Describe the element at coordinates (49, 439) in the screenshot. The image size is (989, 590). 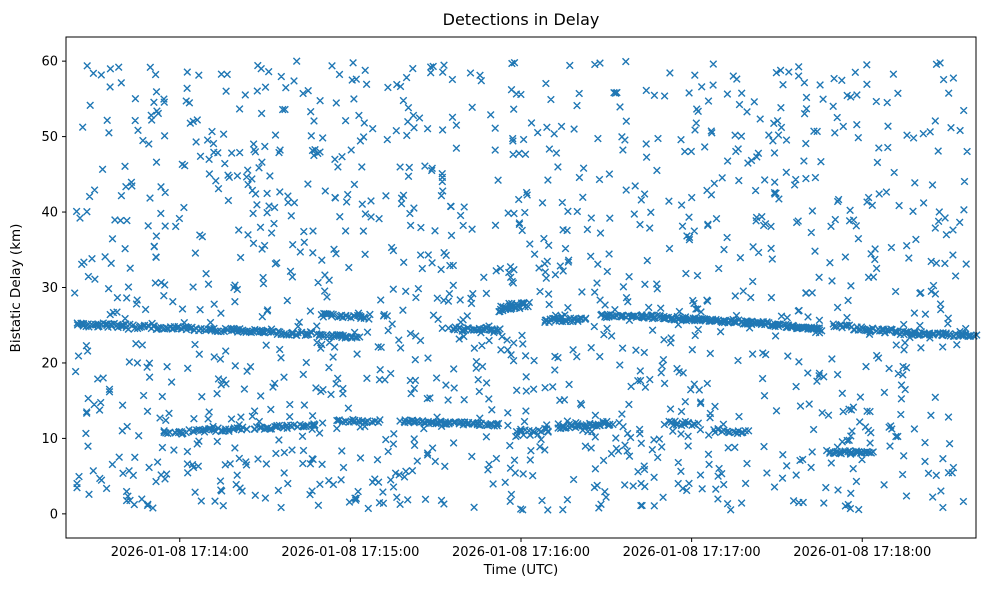
I see `y-tick-label: 10` at that location.